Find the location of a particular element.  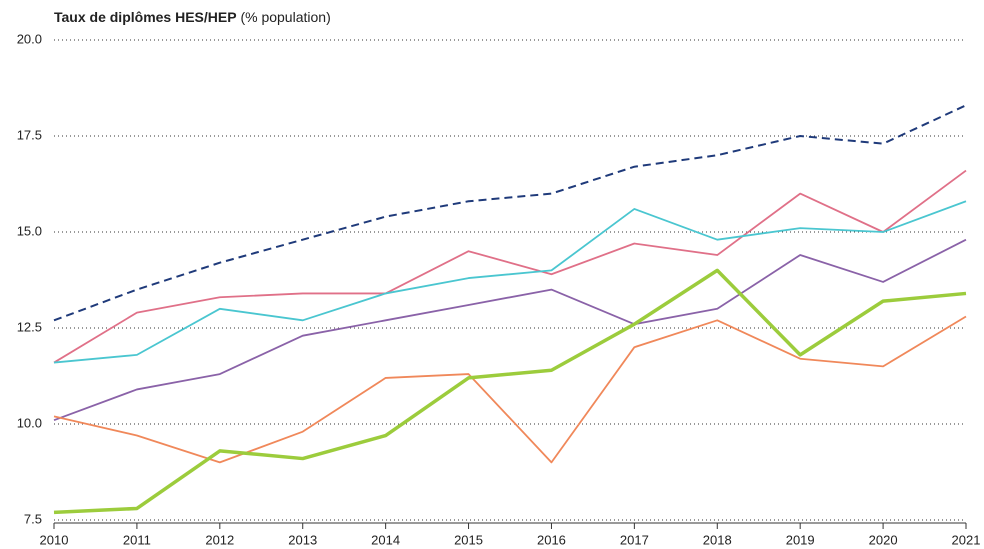

chart-title-group: Taux de diplômes HES/HEP (% population) is located at coordinates (192, 17).